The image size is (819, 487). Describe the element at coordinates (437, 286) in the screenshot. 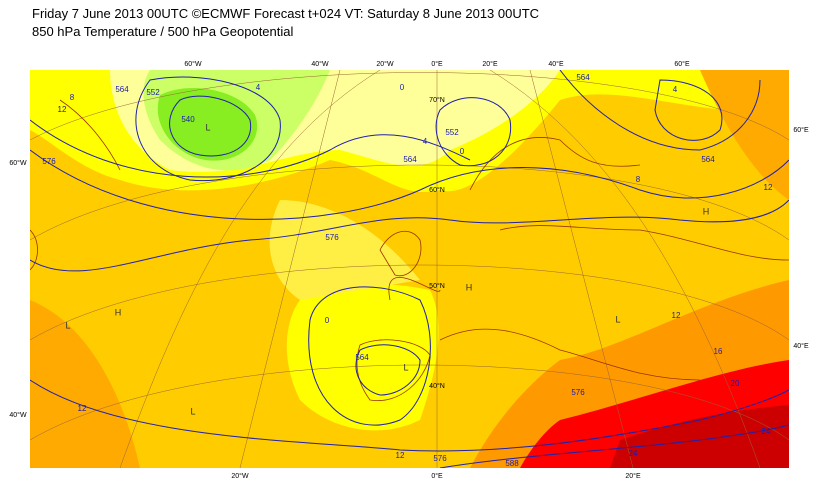

I see `latitude-label: 50°N` at that location.